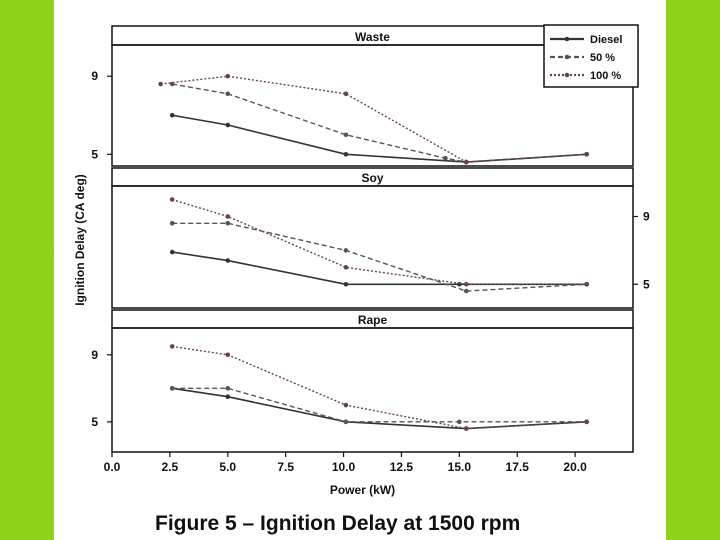  What do you see at coordinates (646, 284) in the screenshot?
I see `y-tick-label-soy-1: 5` at bounding box center [646, 284].